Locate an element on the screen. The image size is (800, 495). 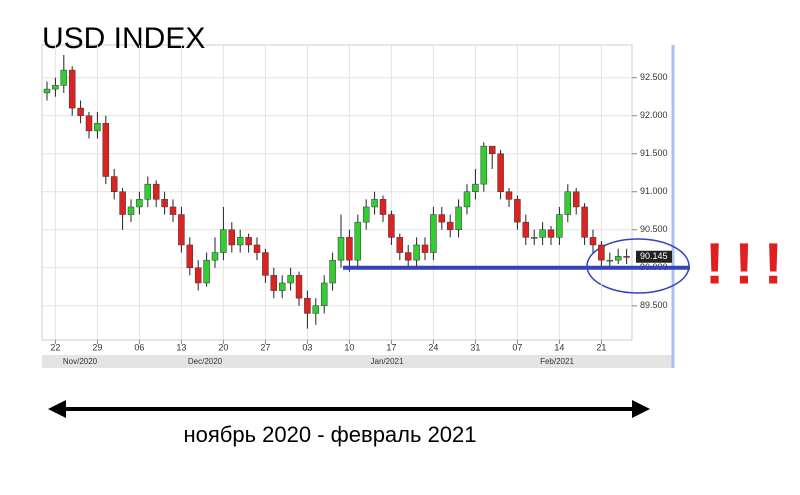
price-marker is located at coordinates (654, 256).